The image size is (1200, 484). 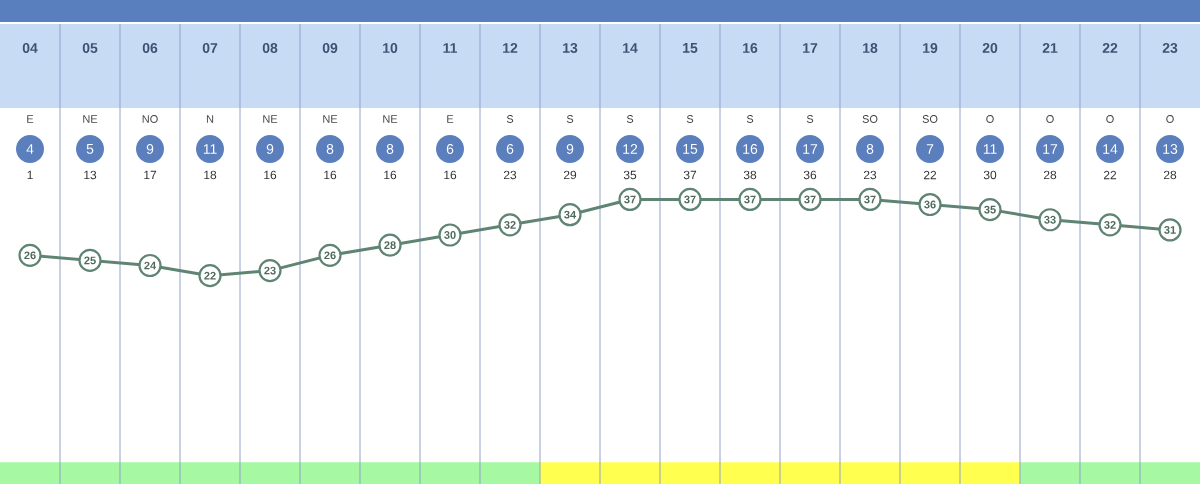 What do you see at coordinates (690, 149) in the screenshot?
I see `annotation: 15` at bounding box center [690, 149].